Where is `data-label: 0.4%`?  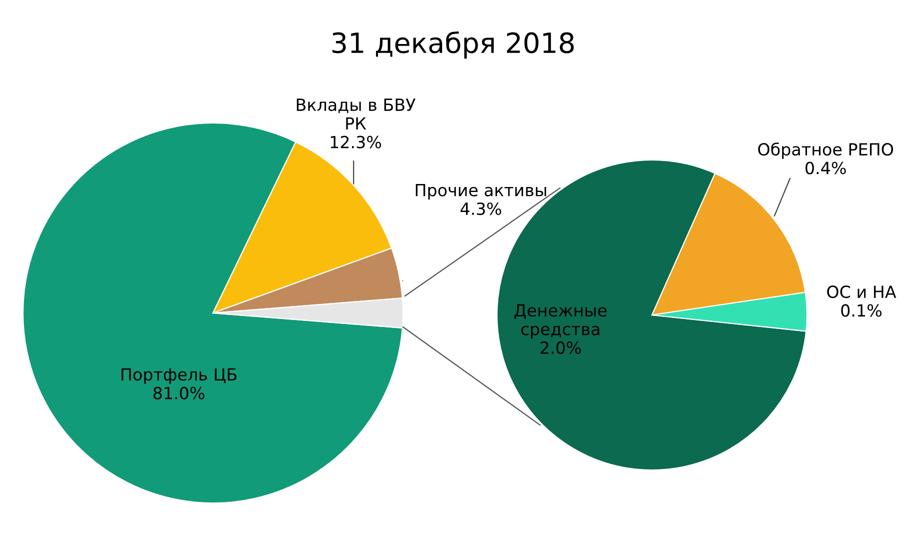 data-label: 0.4% is located at coordinates (826, 168).